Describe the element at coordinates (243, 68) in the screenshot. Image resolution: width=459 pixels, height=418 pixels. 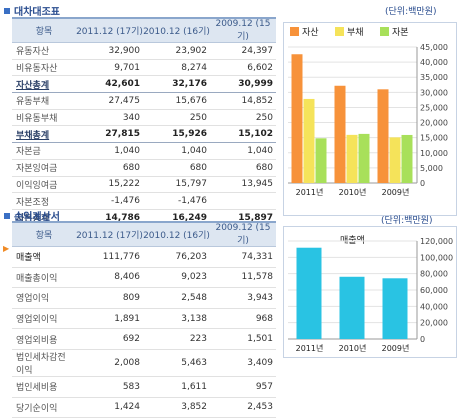
I see `row-value: 6,602` at that location.